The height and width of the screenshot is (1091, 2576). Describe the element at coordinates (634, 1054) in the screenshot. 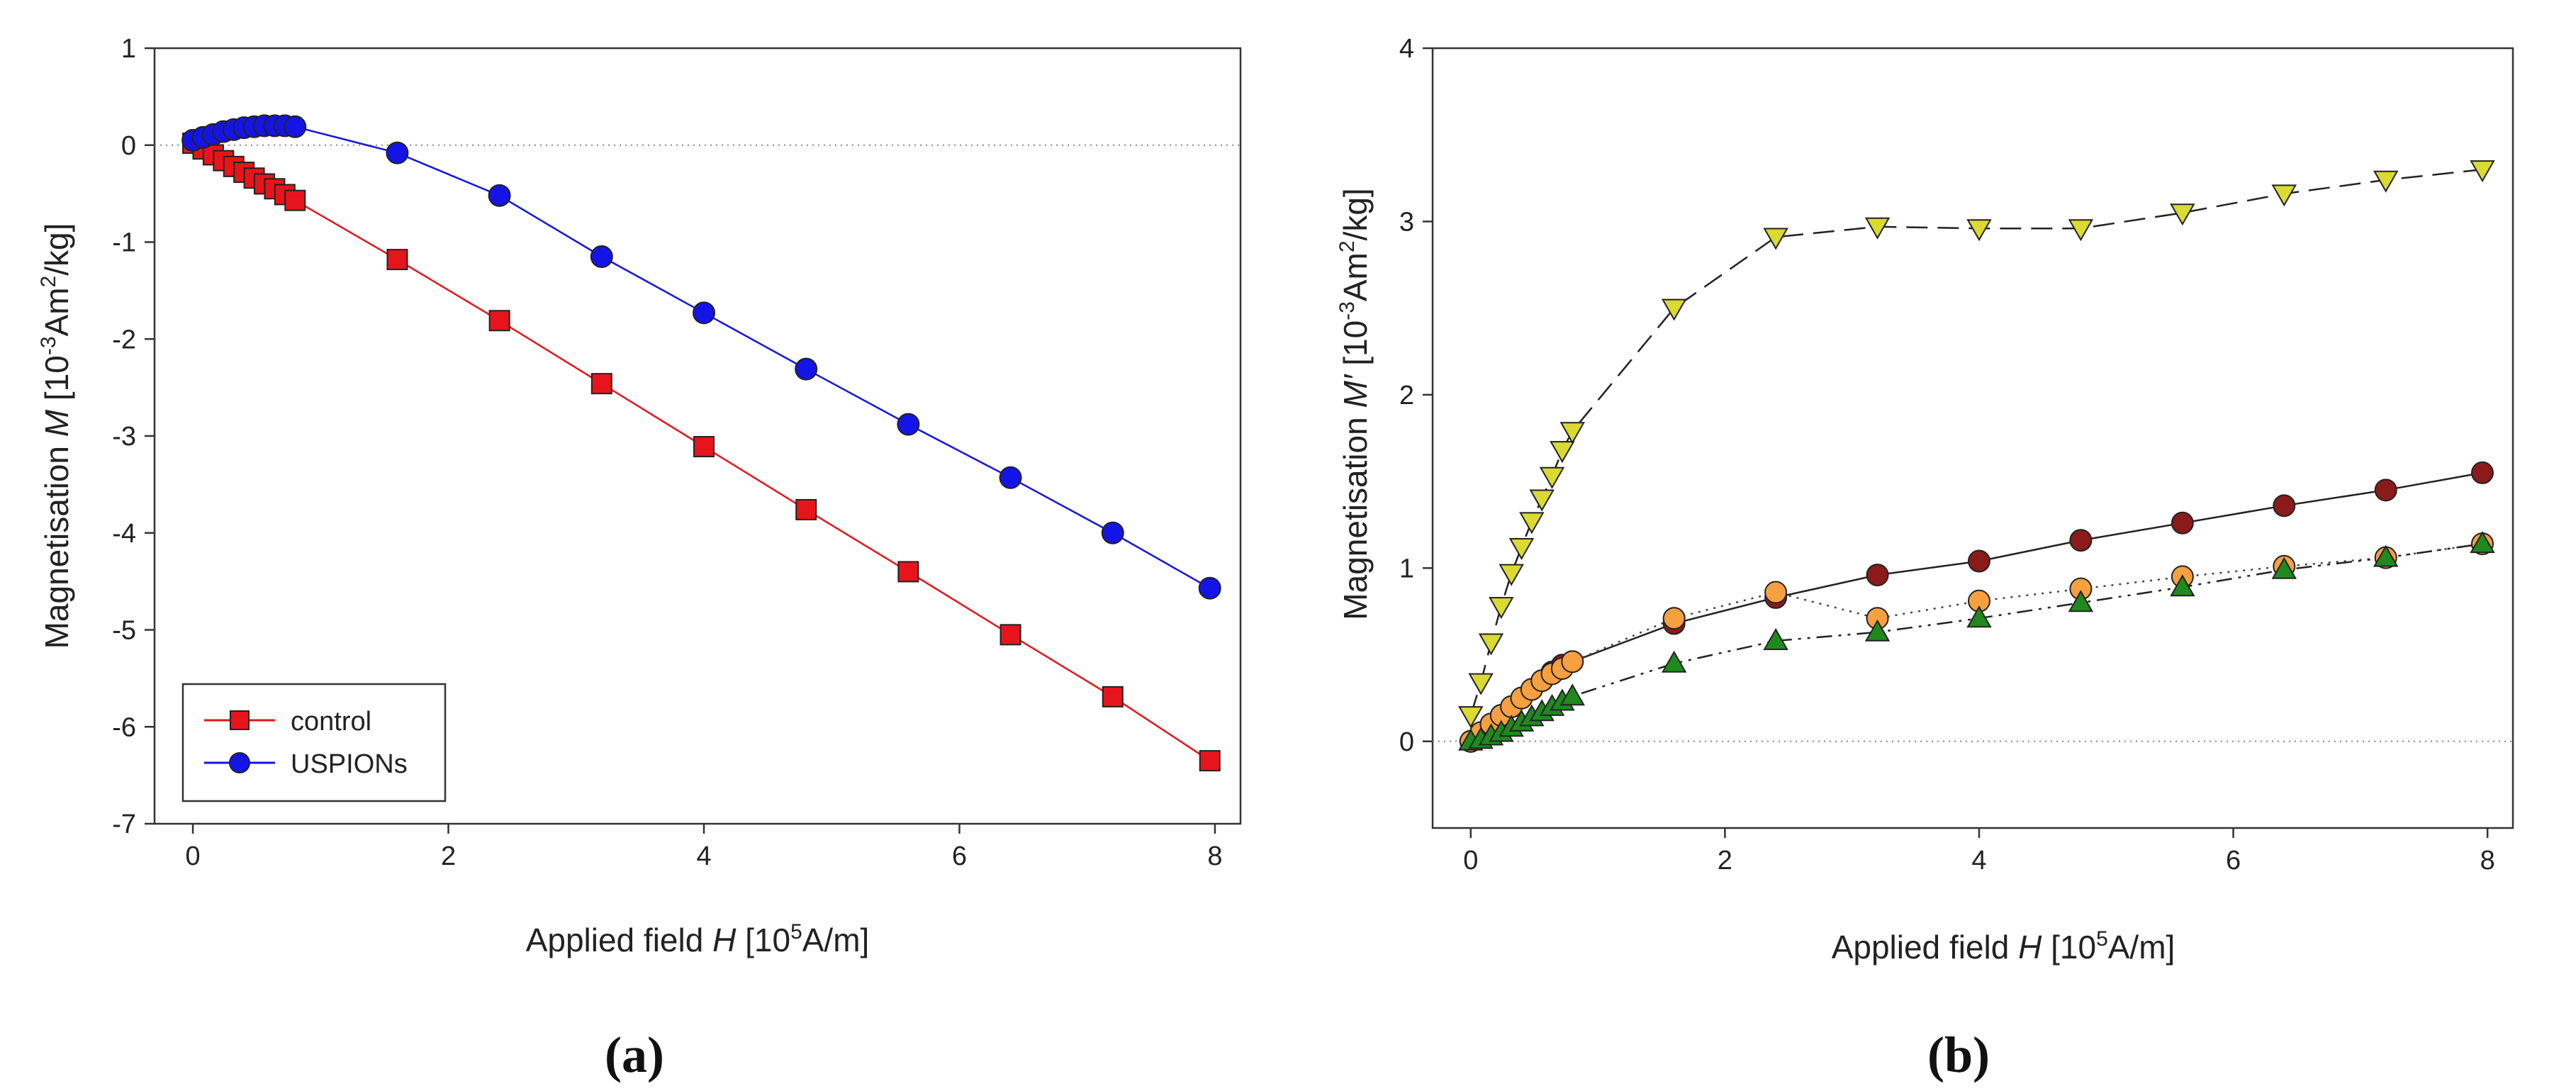

I see `panel-label-a: (a)` at that location.